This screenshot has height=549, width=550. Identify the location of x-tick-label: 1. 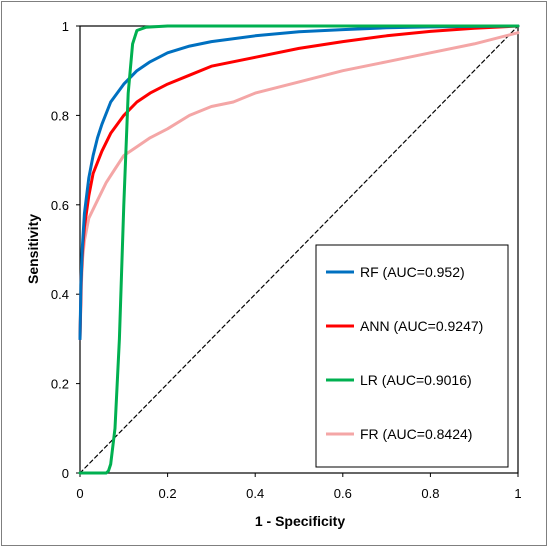
(517, 493).